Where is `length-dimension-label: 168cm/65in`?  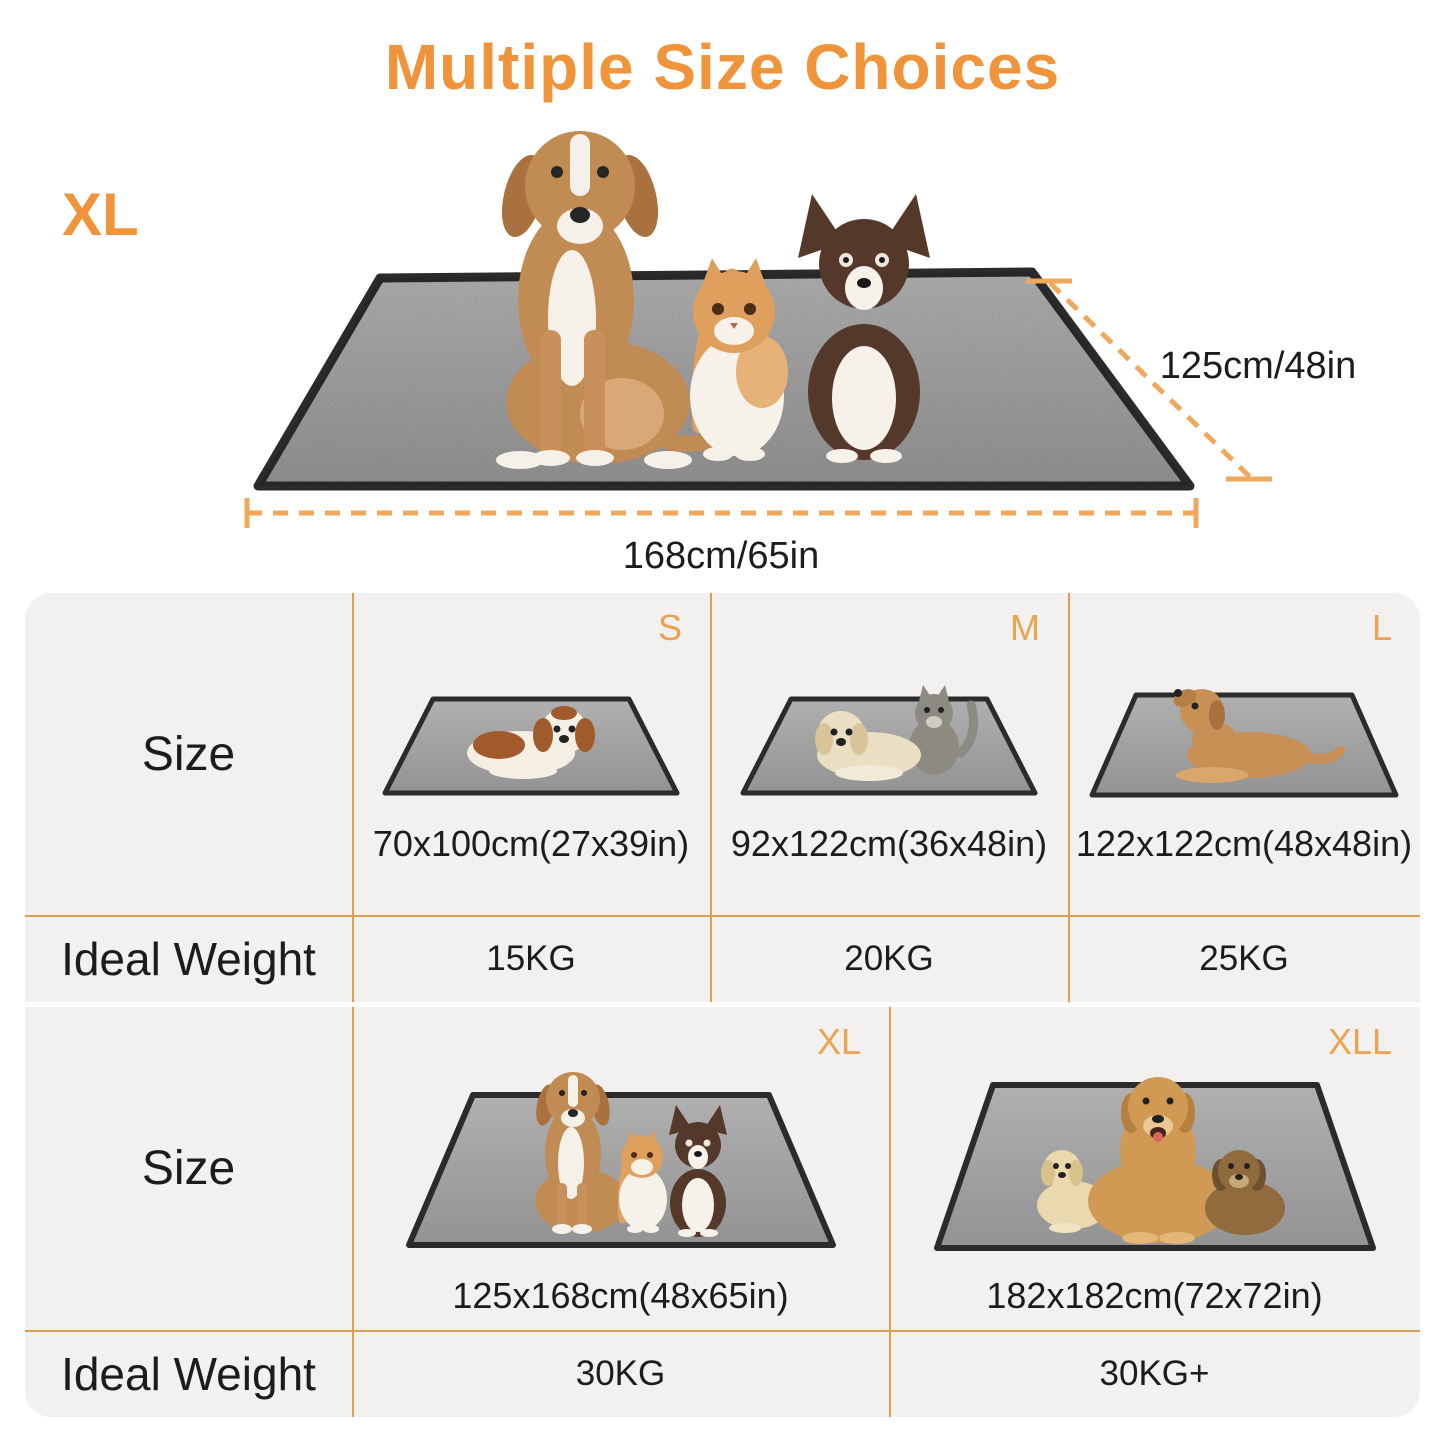 length-dimension-label: 168cm/65in is located at coordinates (721, 552).